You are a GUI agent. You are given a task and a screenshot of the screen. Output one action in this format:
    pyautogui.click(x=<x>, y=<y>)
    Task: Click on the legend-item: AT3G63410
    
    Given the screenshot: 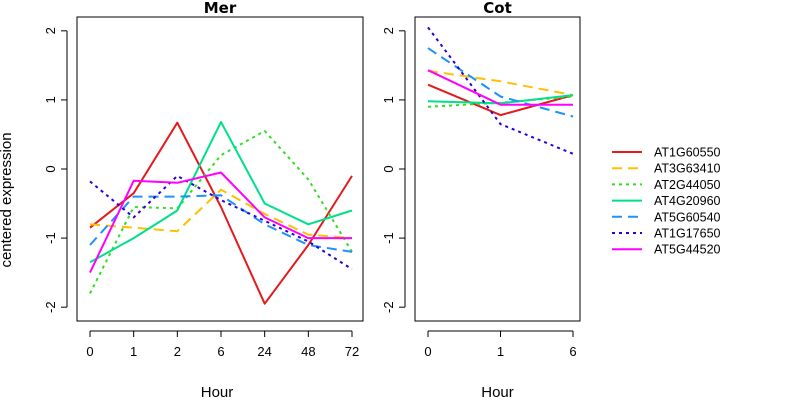 What is the action you would take?
    pyautogui.click(x=666, y=169)
    